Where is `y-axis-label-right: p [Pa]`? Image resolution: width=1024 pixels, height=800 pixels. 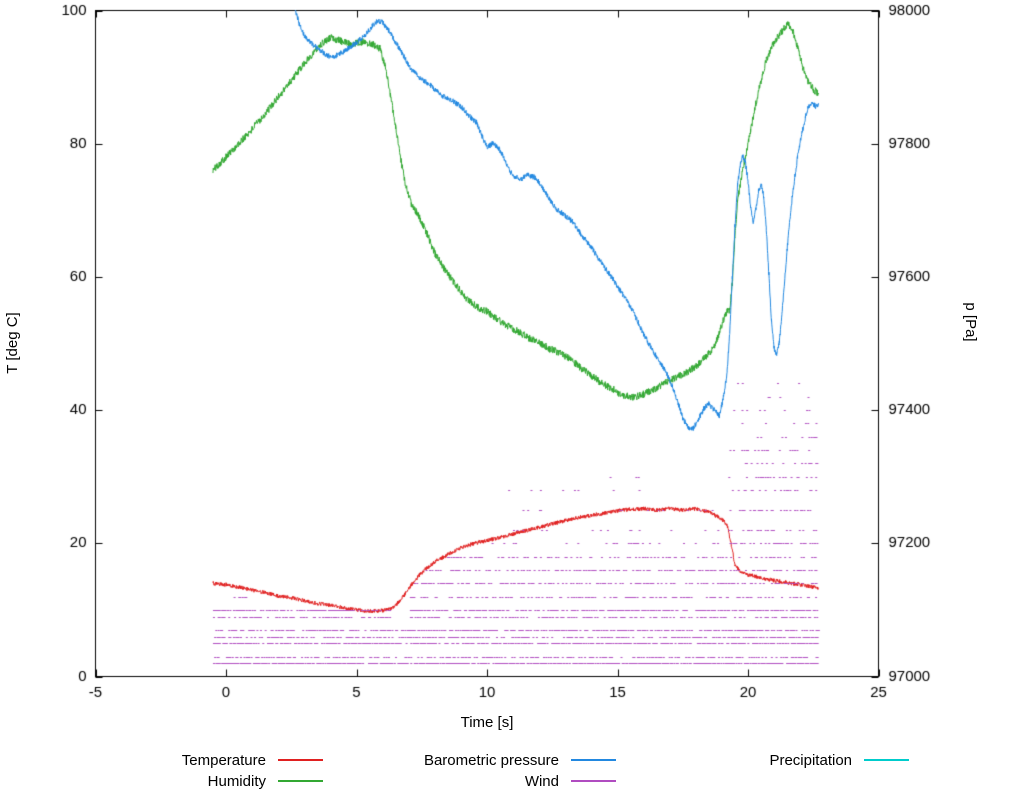 y-axis-label-right: p [Pa] is located at coordinates (970, 322).